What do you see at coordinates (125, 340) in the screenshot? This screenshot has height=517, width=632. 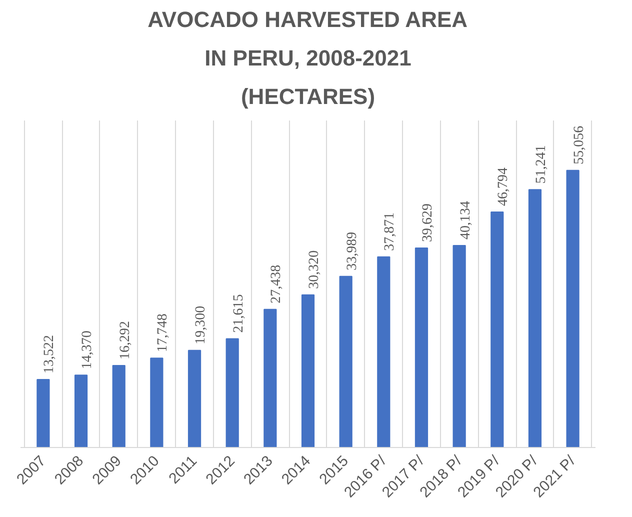 I see `data-label: 16,292` at bounding box center [125, 340].